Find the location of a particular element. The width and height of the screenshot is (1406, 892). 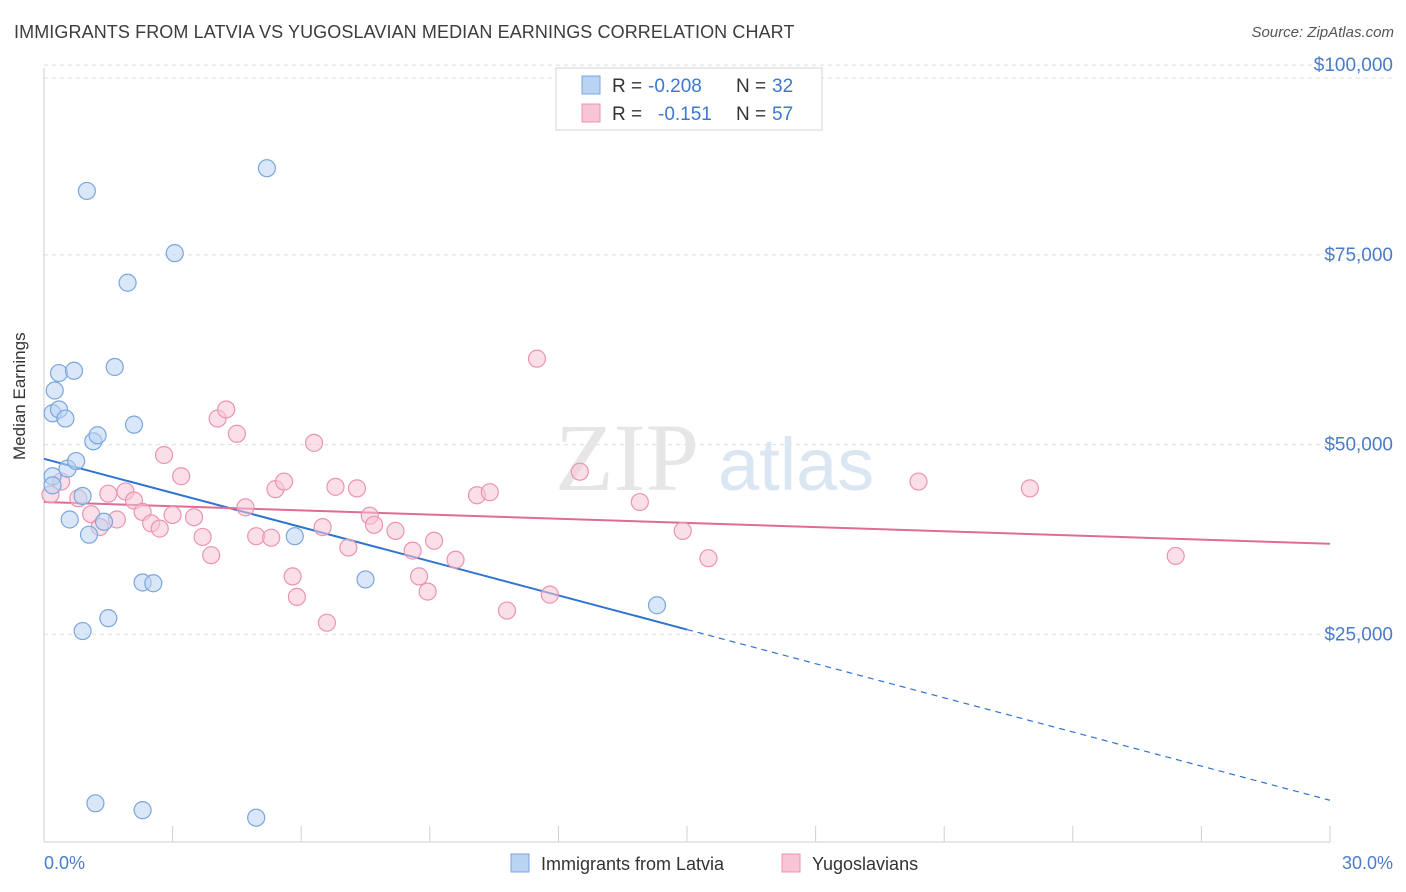

y-tick-label: $75,000 is located at coordinates (1358, 255).